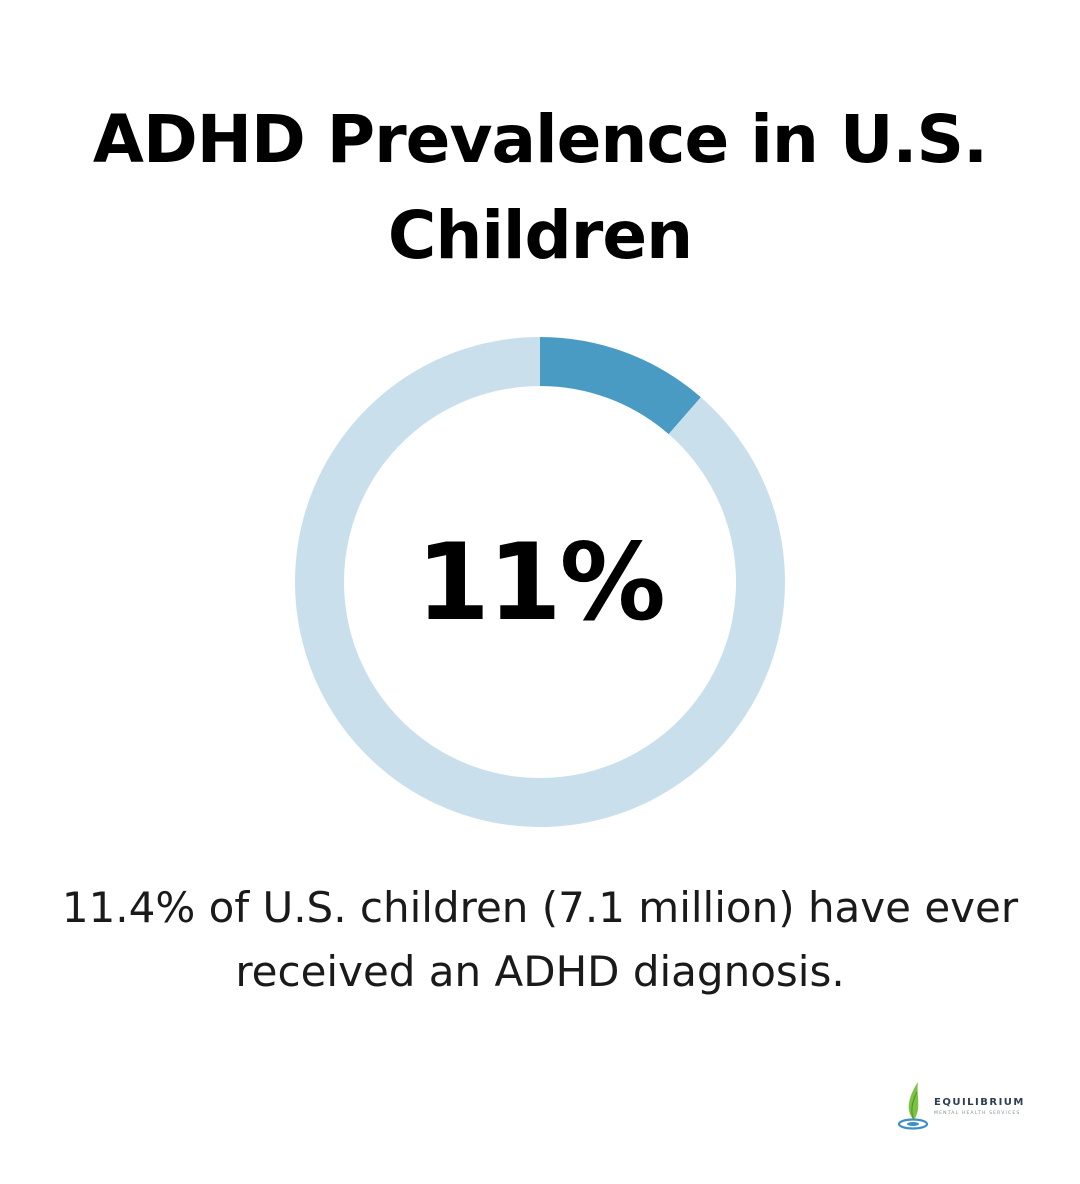 This screenshot has width=1080, height=1184. I want to click on logo-wordmark: EQUILIBRIUM, so click(979, 1102).